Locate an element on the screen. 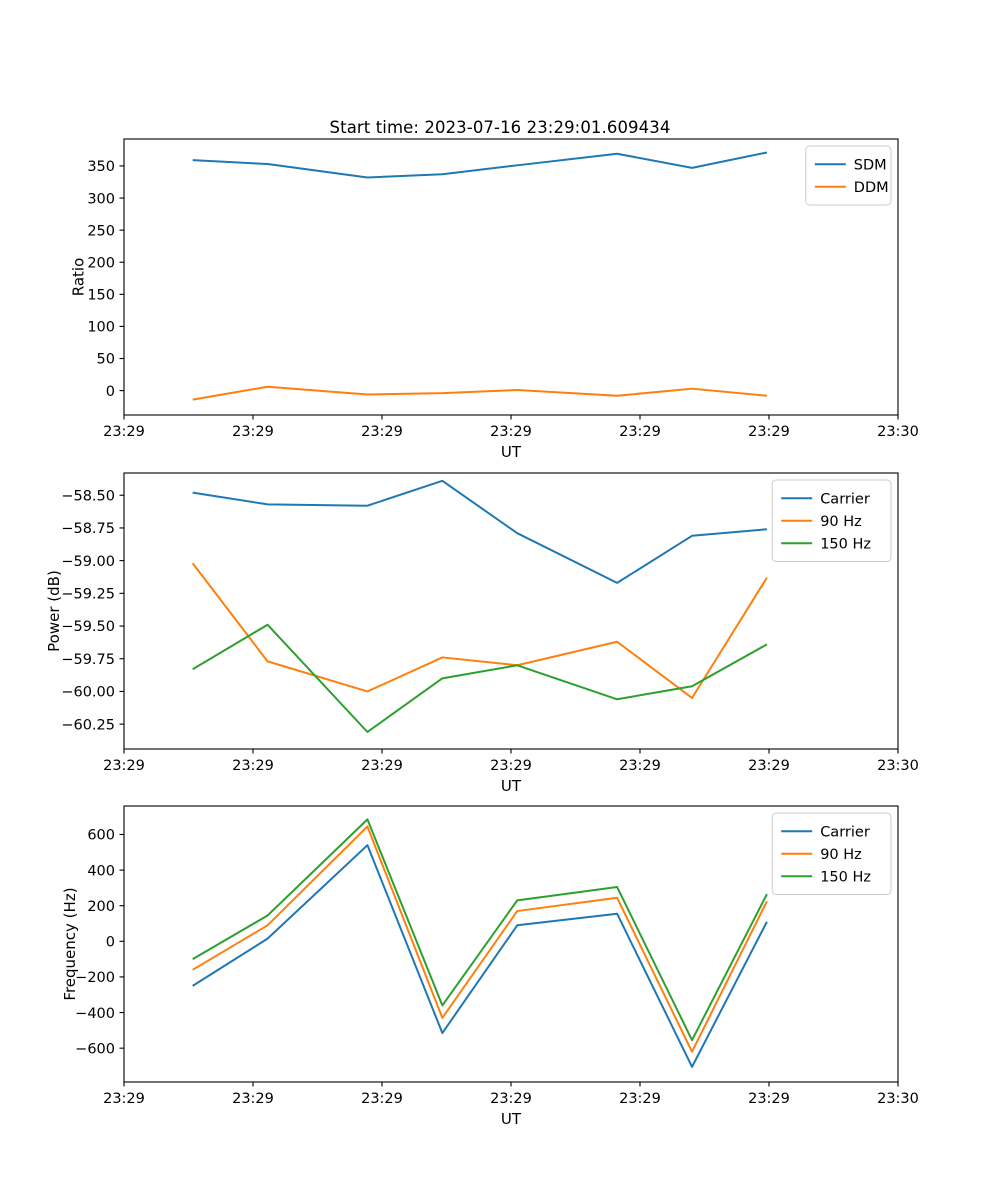 The width and height of the screenshot is (1000, 1200). y-tick-label: −59.75 is located at coordinates (88, 660).